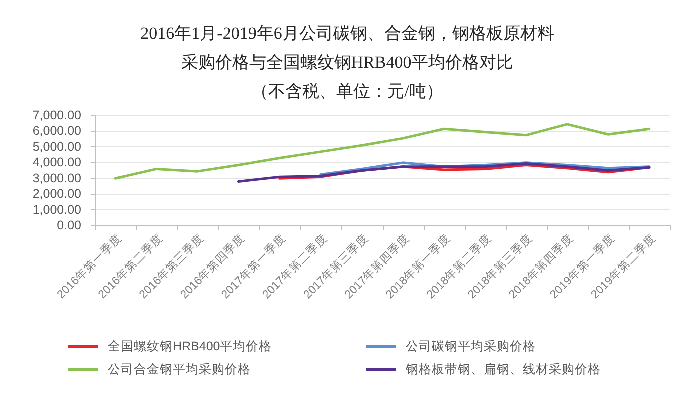 This screenshot has height=400, width=695. I want to click on legend-label: 公司碳钢平均采购价格, so click(471, 347).